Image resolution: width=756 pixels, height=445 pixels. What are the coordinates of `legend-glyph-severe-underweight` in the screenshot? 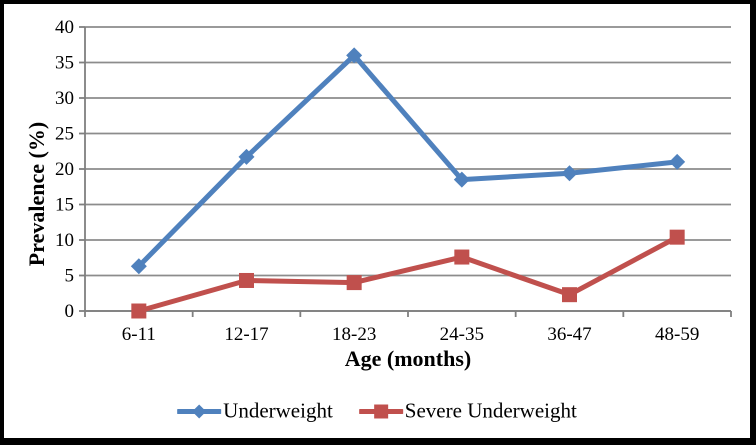 It's located at (380, 411).